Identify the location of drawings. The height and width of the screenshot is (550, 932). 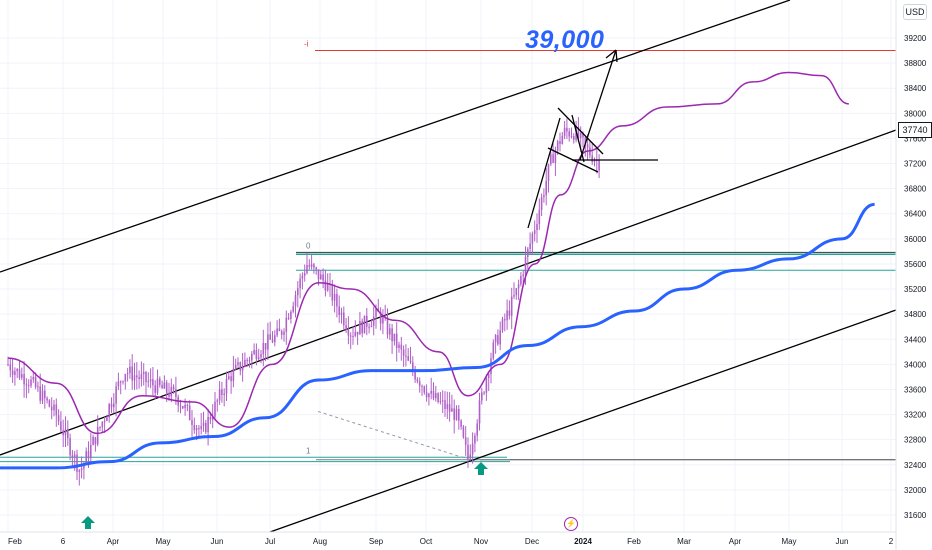
(592, 139).